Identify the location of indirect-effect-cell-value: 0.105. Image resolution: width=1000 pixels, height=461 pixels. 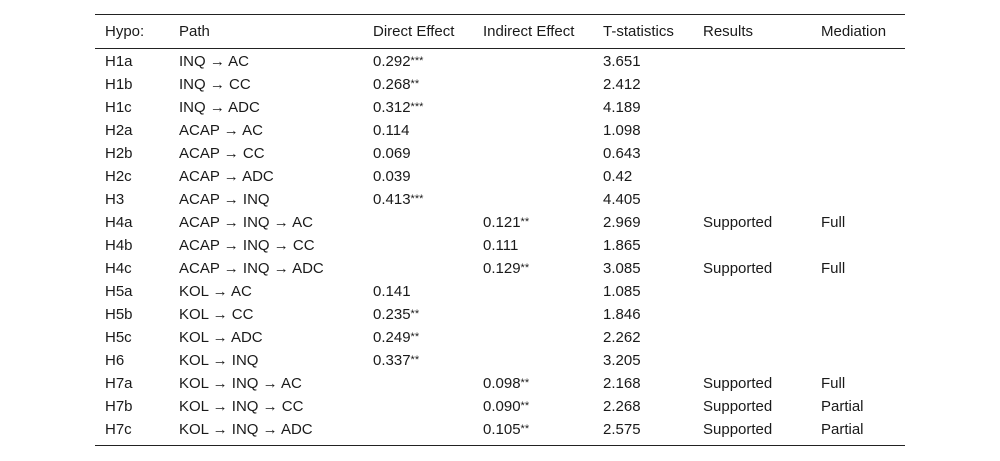
(502, 429).